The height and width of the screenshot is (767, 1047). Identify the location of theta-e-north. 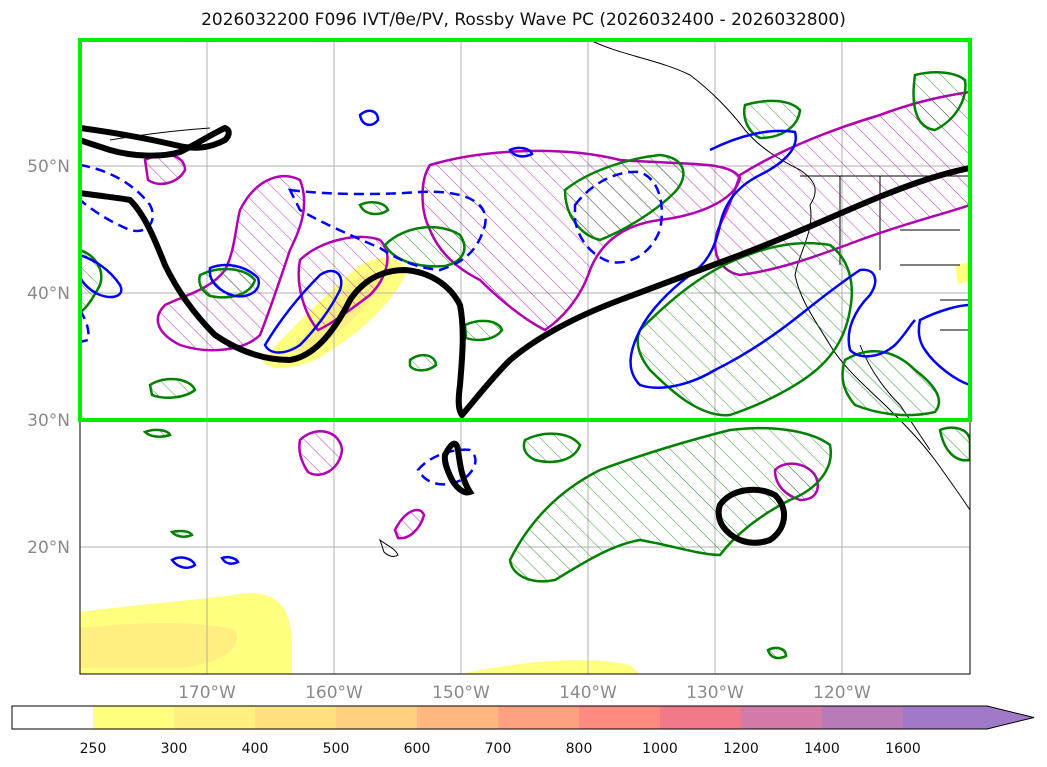
(156, 141).